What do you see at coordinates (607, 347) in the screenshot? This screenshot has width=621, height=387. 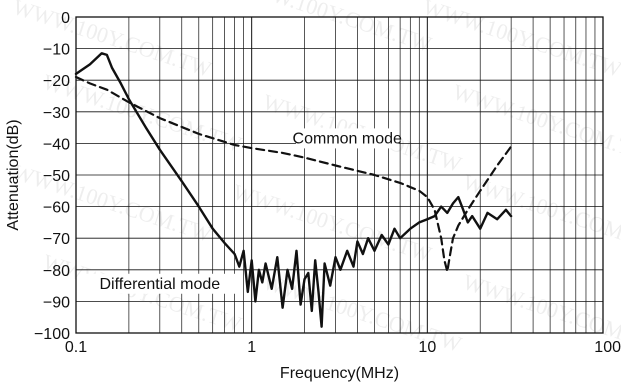 I see `x-tick-label: 100` at bounding box center [607, 347].